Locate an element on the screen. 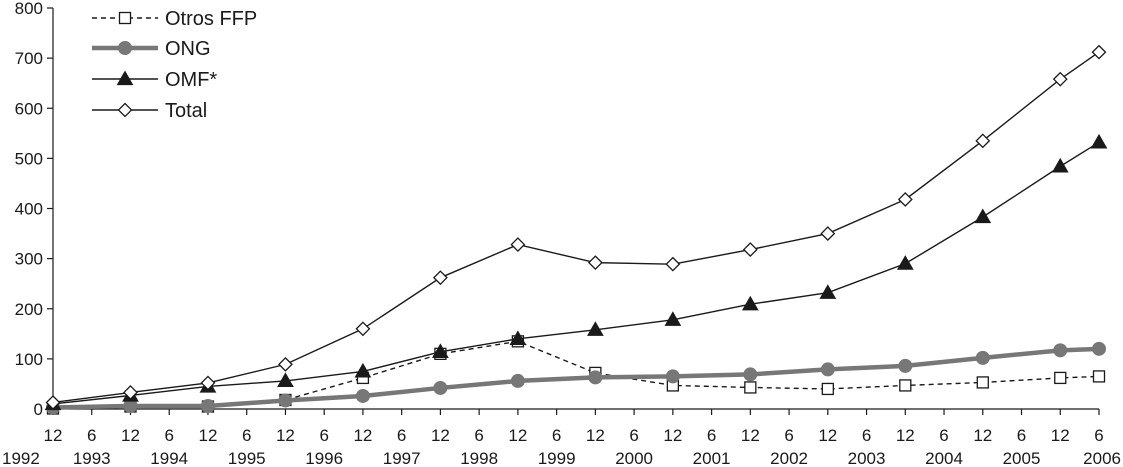 This screenshot has width=1123, height=467. series-line is located at coordinates (576, 375).